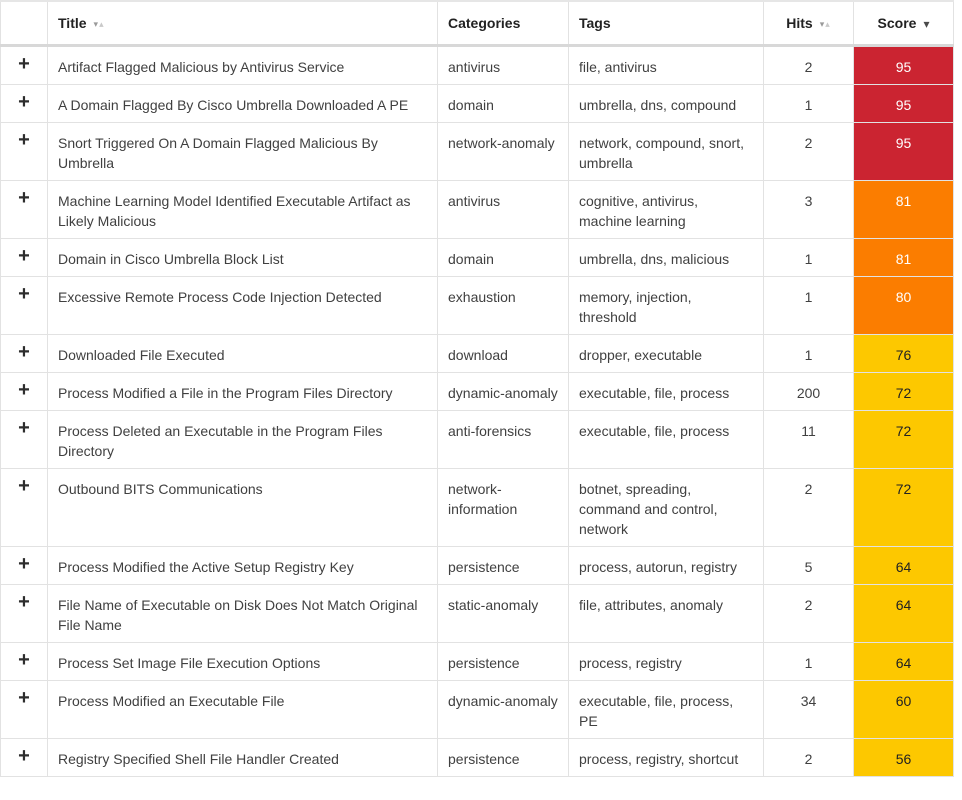 The height and width of the screenshot is (800, 962). I want to click on sort-desc-icon: ▾, so click(96, 24).